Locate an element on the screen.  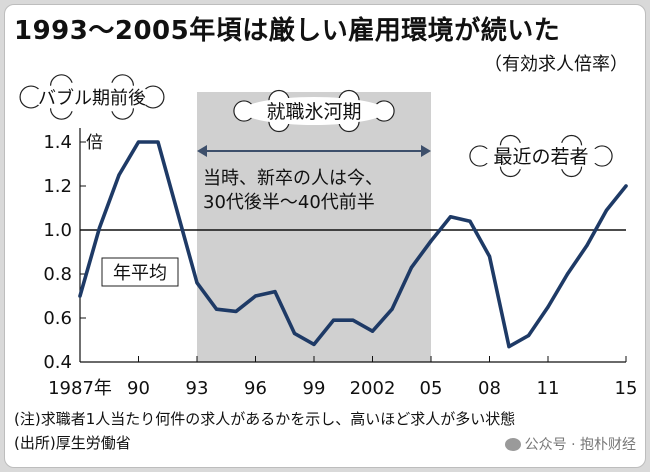
period-note-line2: 30代後半～40代前半 is located at coordinates (289, 202).